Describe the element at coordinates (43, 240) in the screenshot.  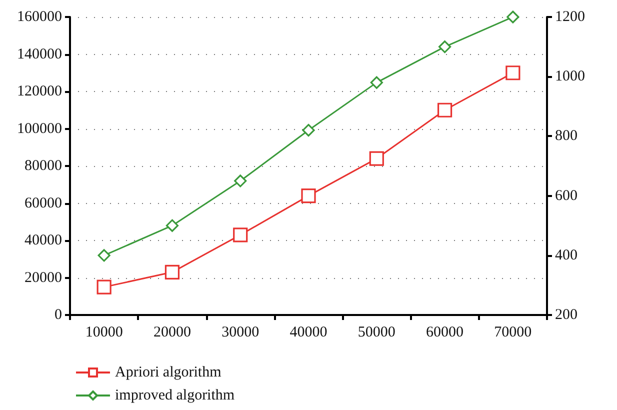
I see `y-tick-label: 40000` at that location.